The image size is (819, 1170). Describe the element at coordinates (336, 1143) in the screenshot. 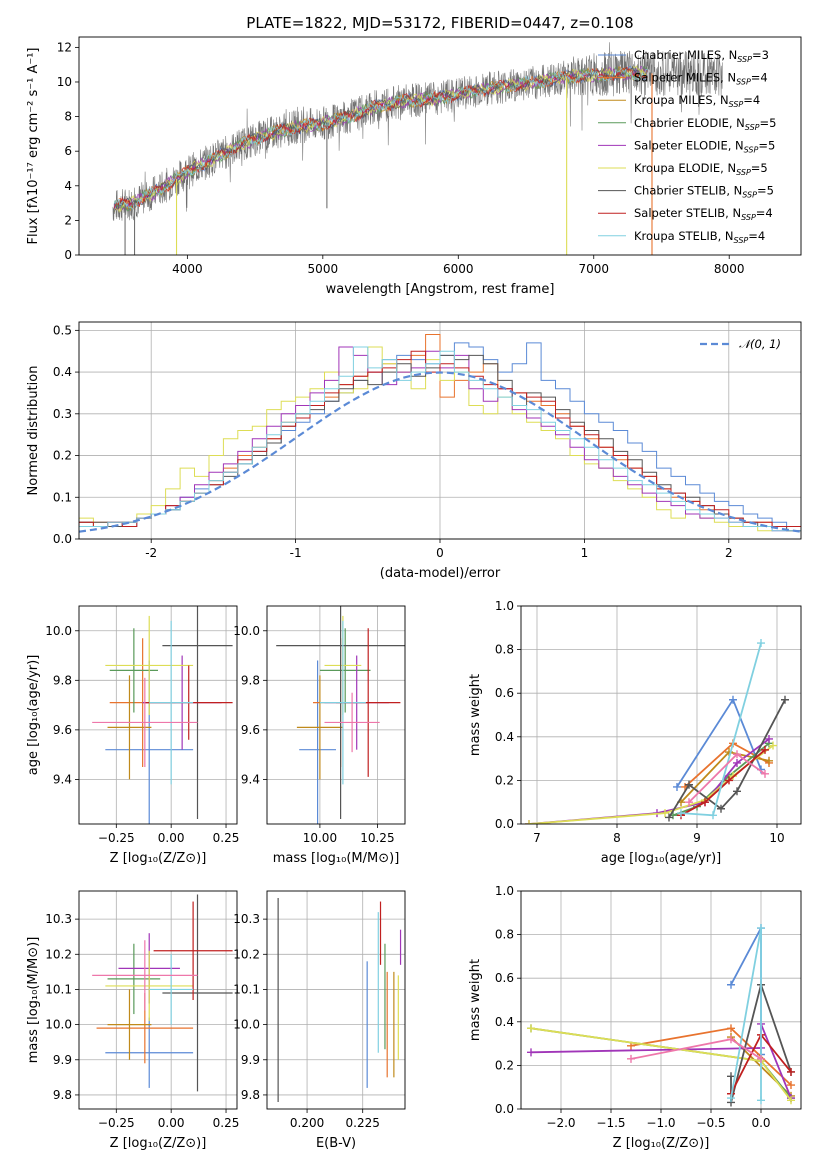

I see `x-axis-label: E(B-V)` at that location.